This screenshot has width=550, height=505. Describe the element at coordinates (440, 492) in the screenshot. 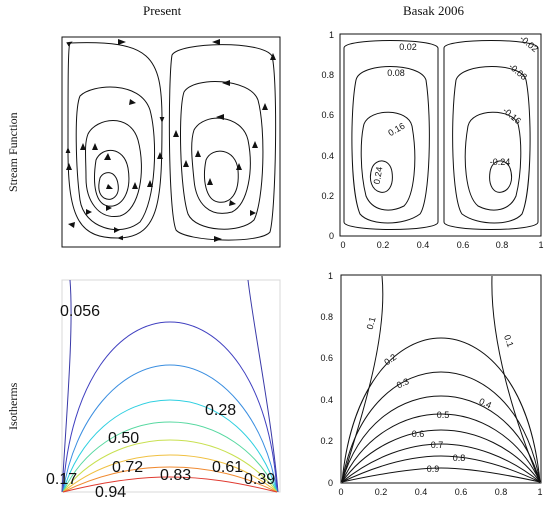

I see `basak-isotherm-x-ticks: 0 0.2 0.4 0.6 0.8 1` at that location.